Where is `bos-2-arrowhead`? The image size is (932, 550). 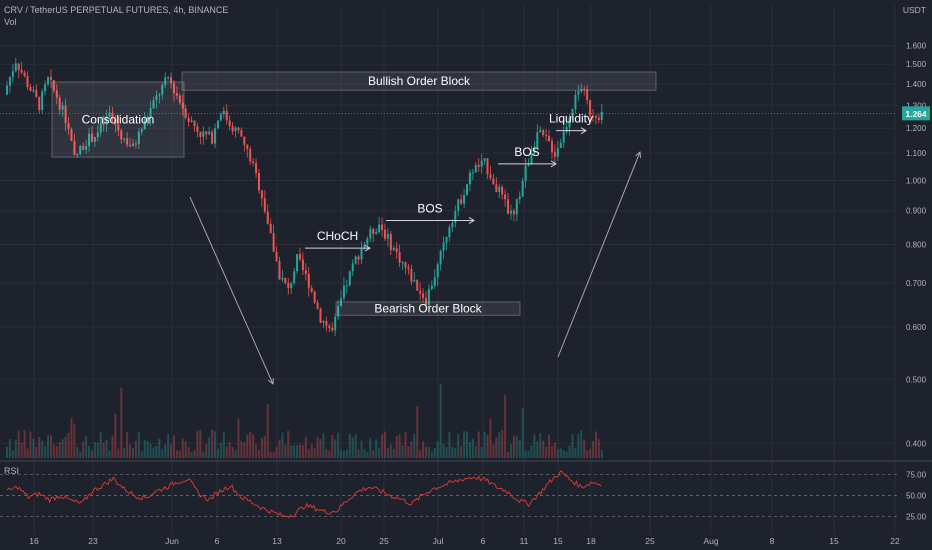 bos-2-arrowhead is located at coordinates (553, 164).